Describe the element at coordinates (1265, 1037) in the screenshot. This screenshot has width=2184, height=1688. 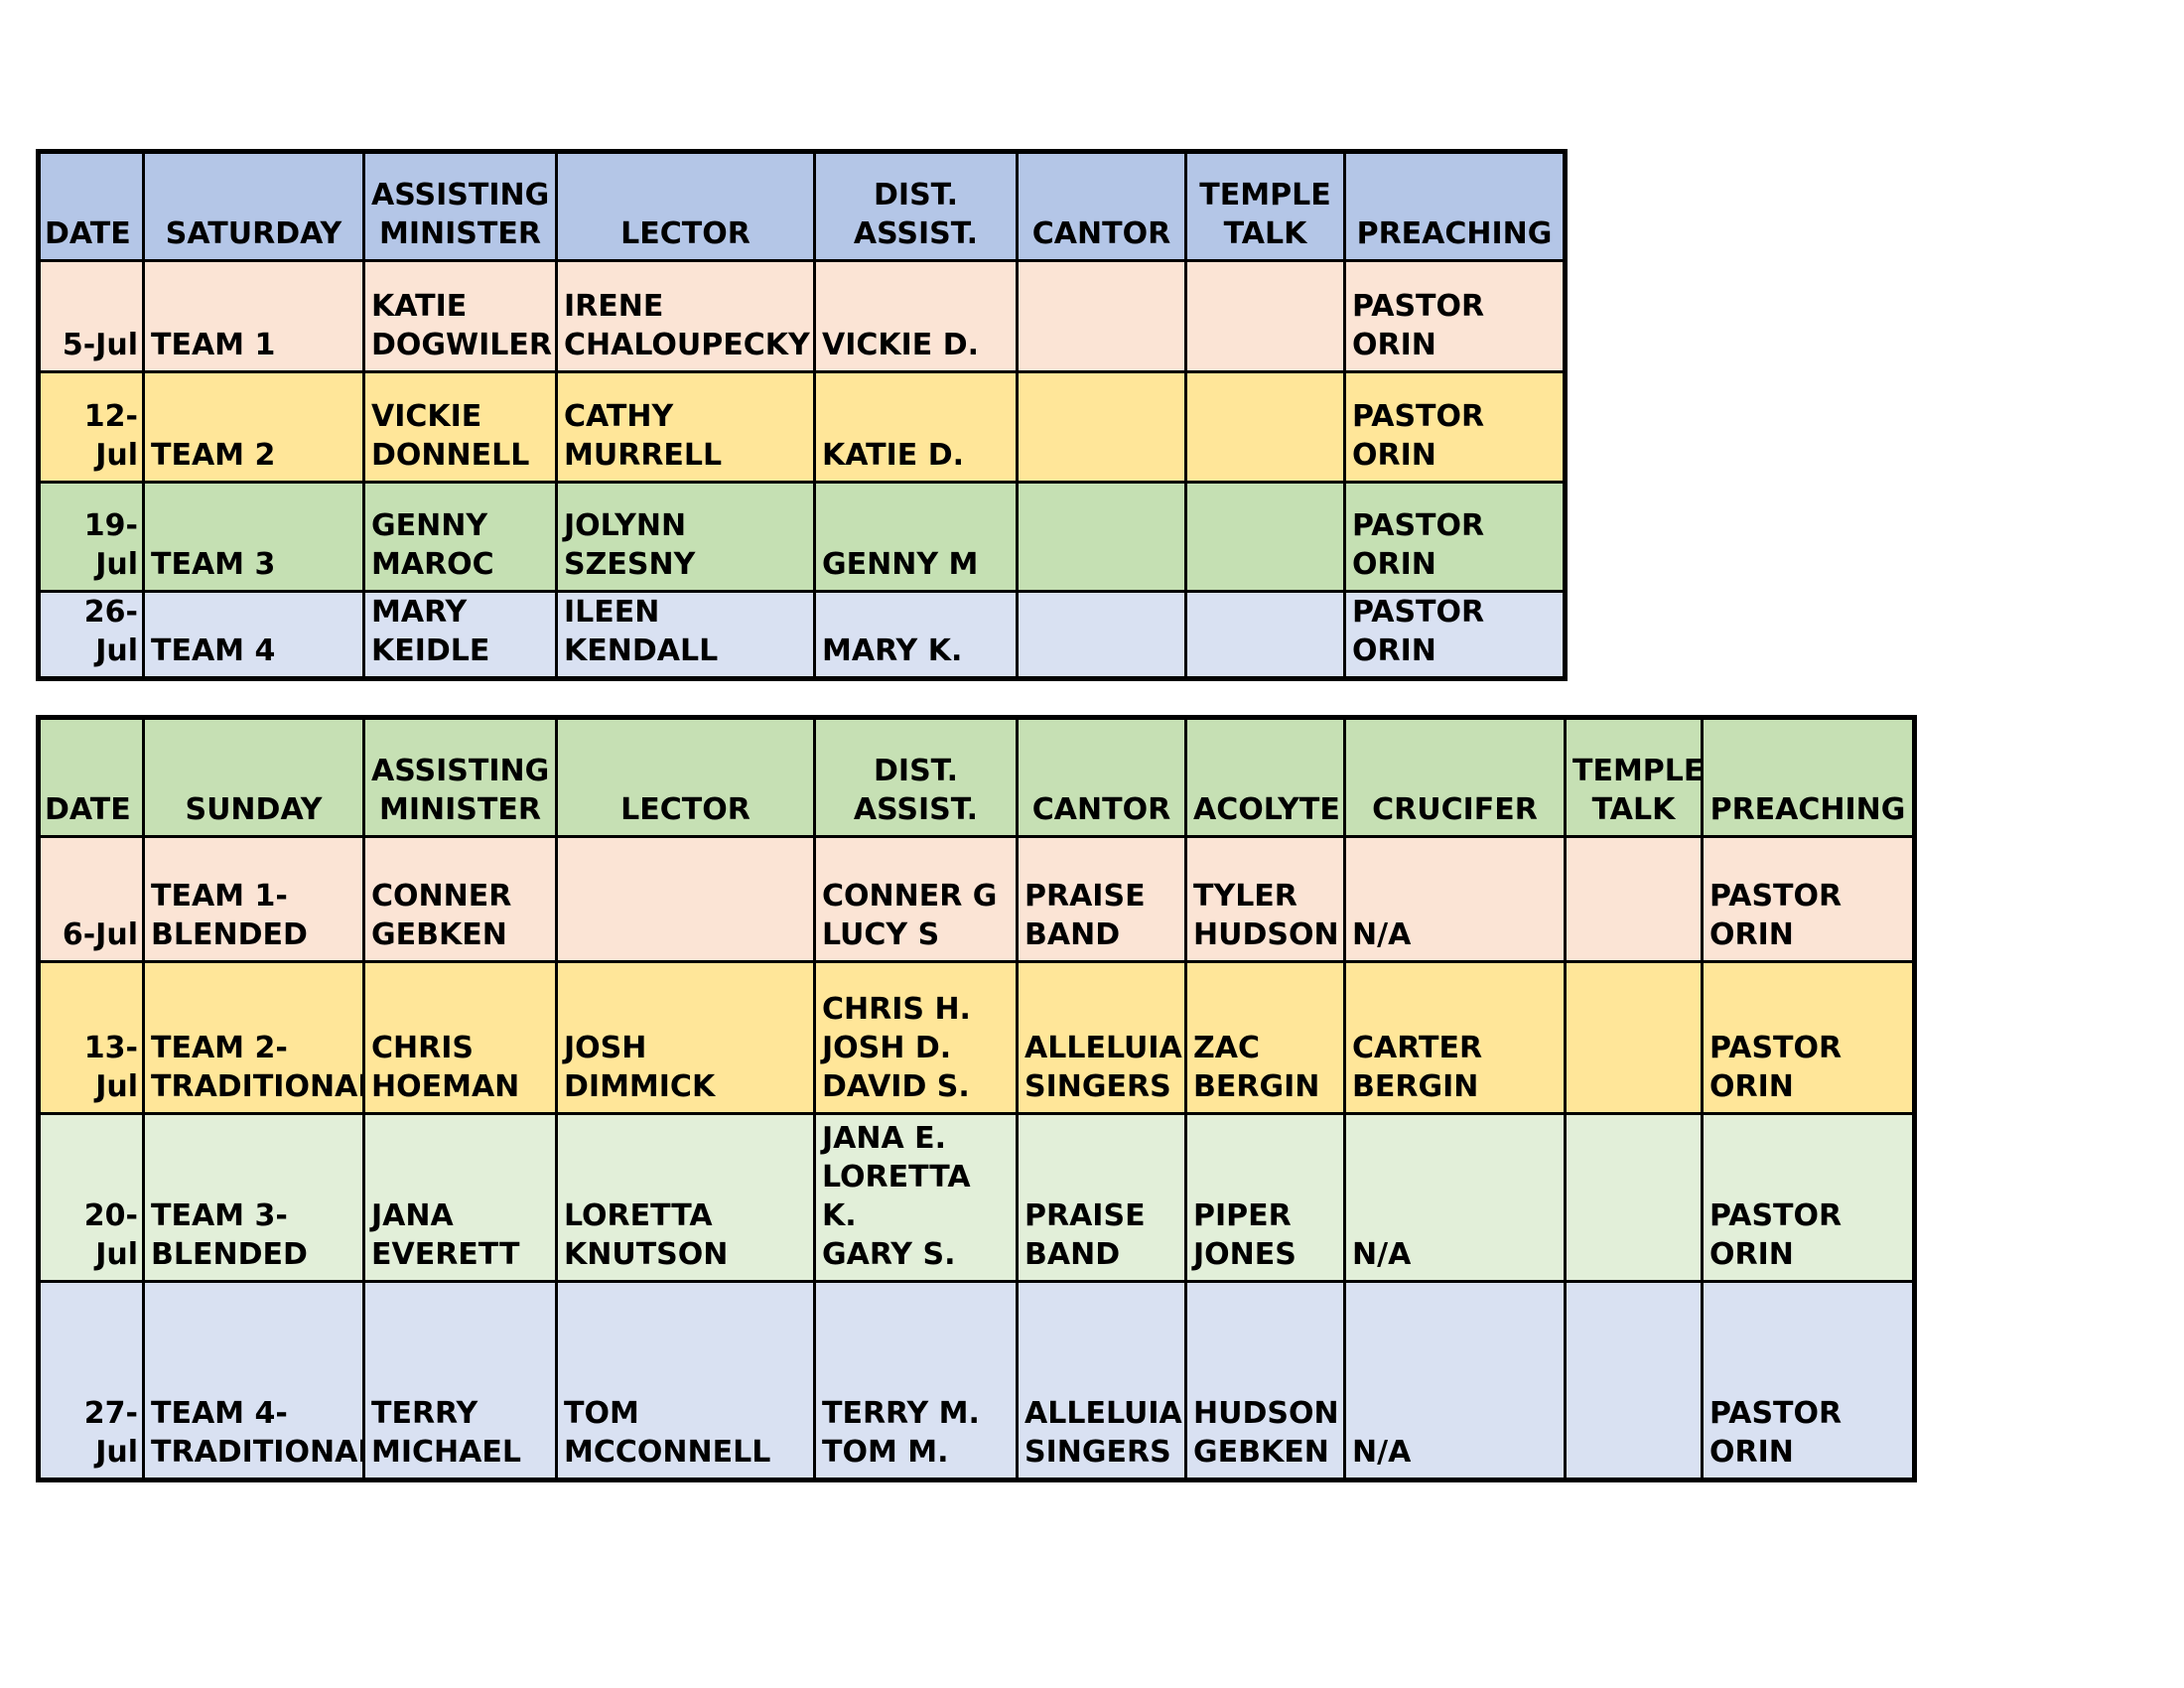
I see `acolyte-cell: ZAC BERGIN` at that location.